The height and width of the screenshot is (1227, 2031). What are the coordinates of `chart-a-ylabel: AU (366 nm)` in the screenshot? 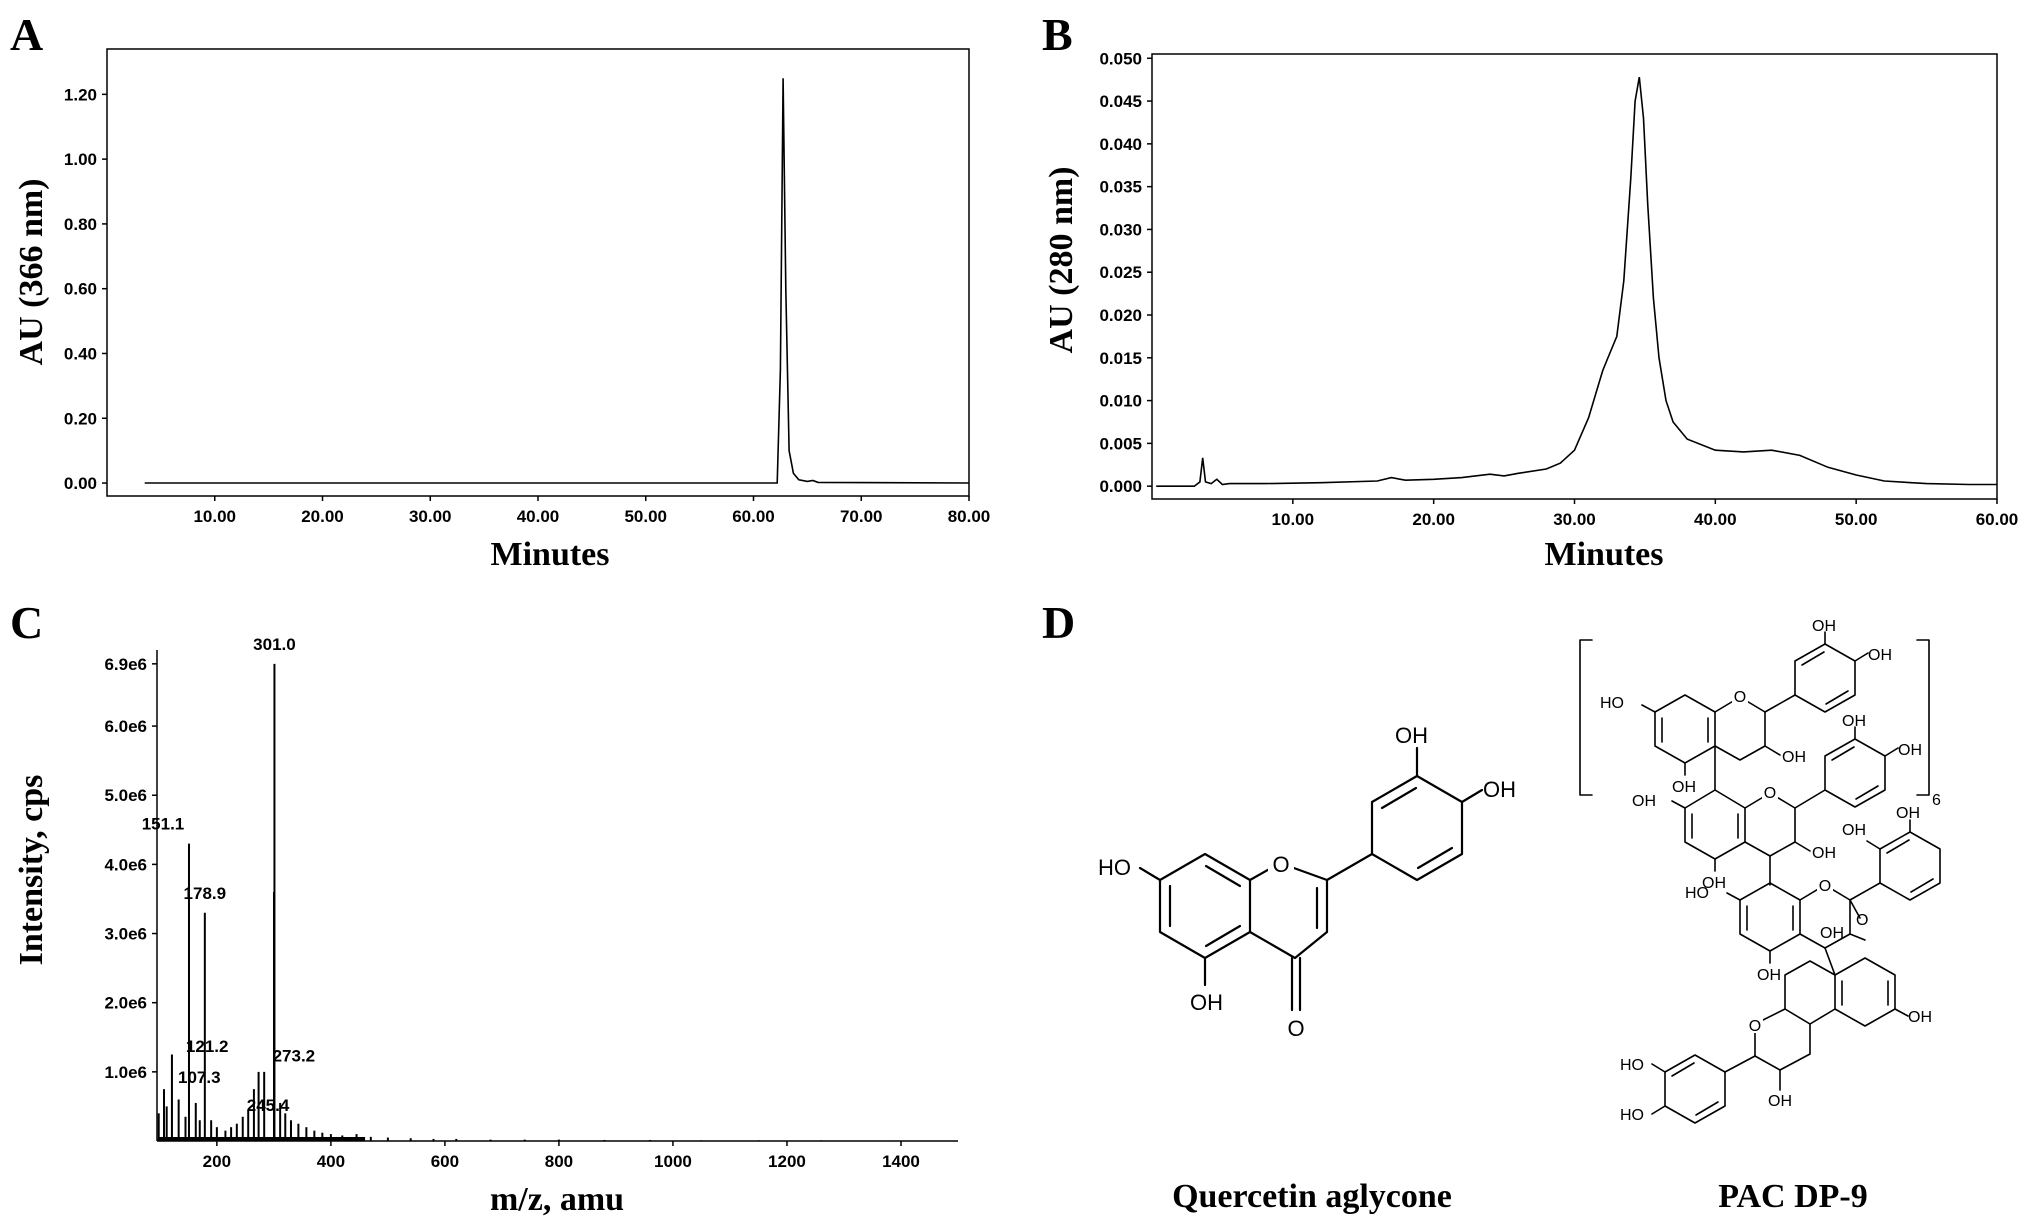 It's located at (31, 272).